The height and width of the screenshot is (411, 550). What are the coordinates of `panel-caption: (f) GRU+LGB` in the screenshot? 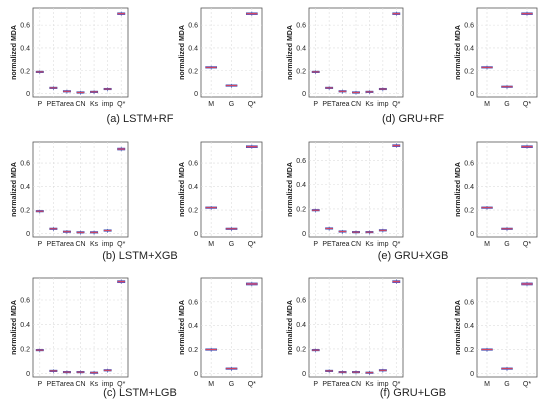 It's located at (413, 393).